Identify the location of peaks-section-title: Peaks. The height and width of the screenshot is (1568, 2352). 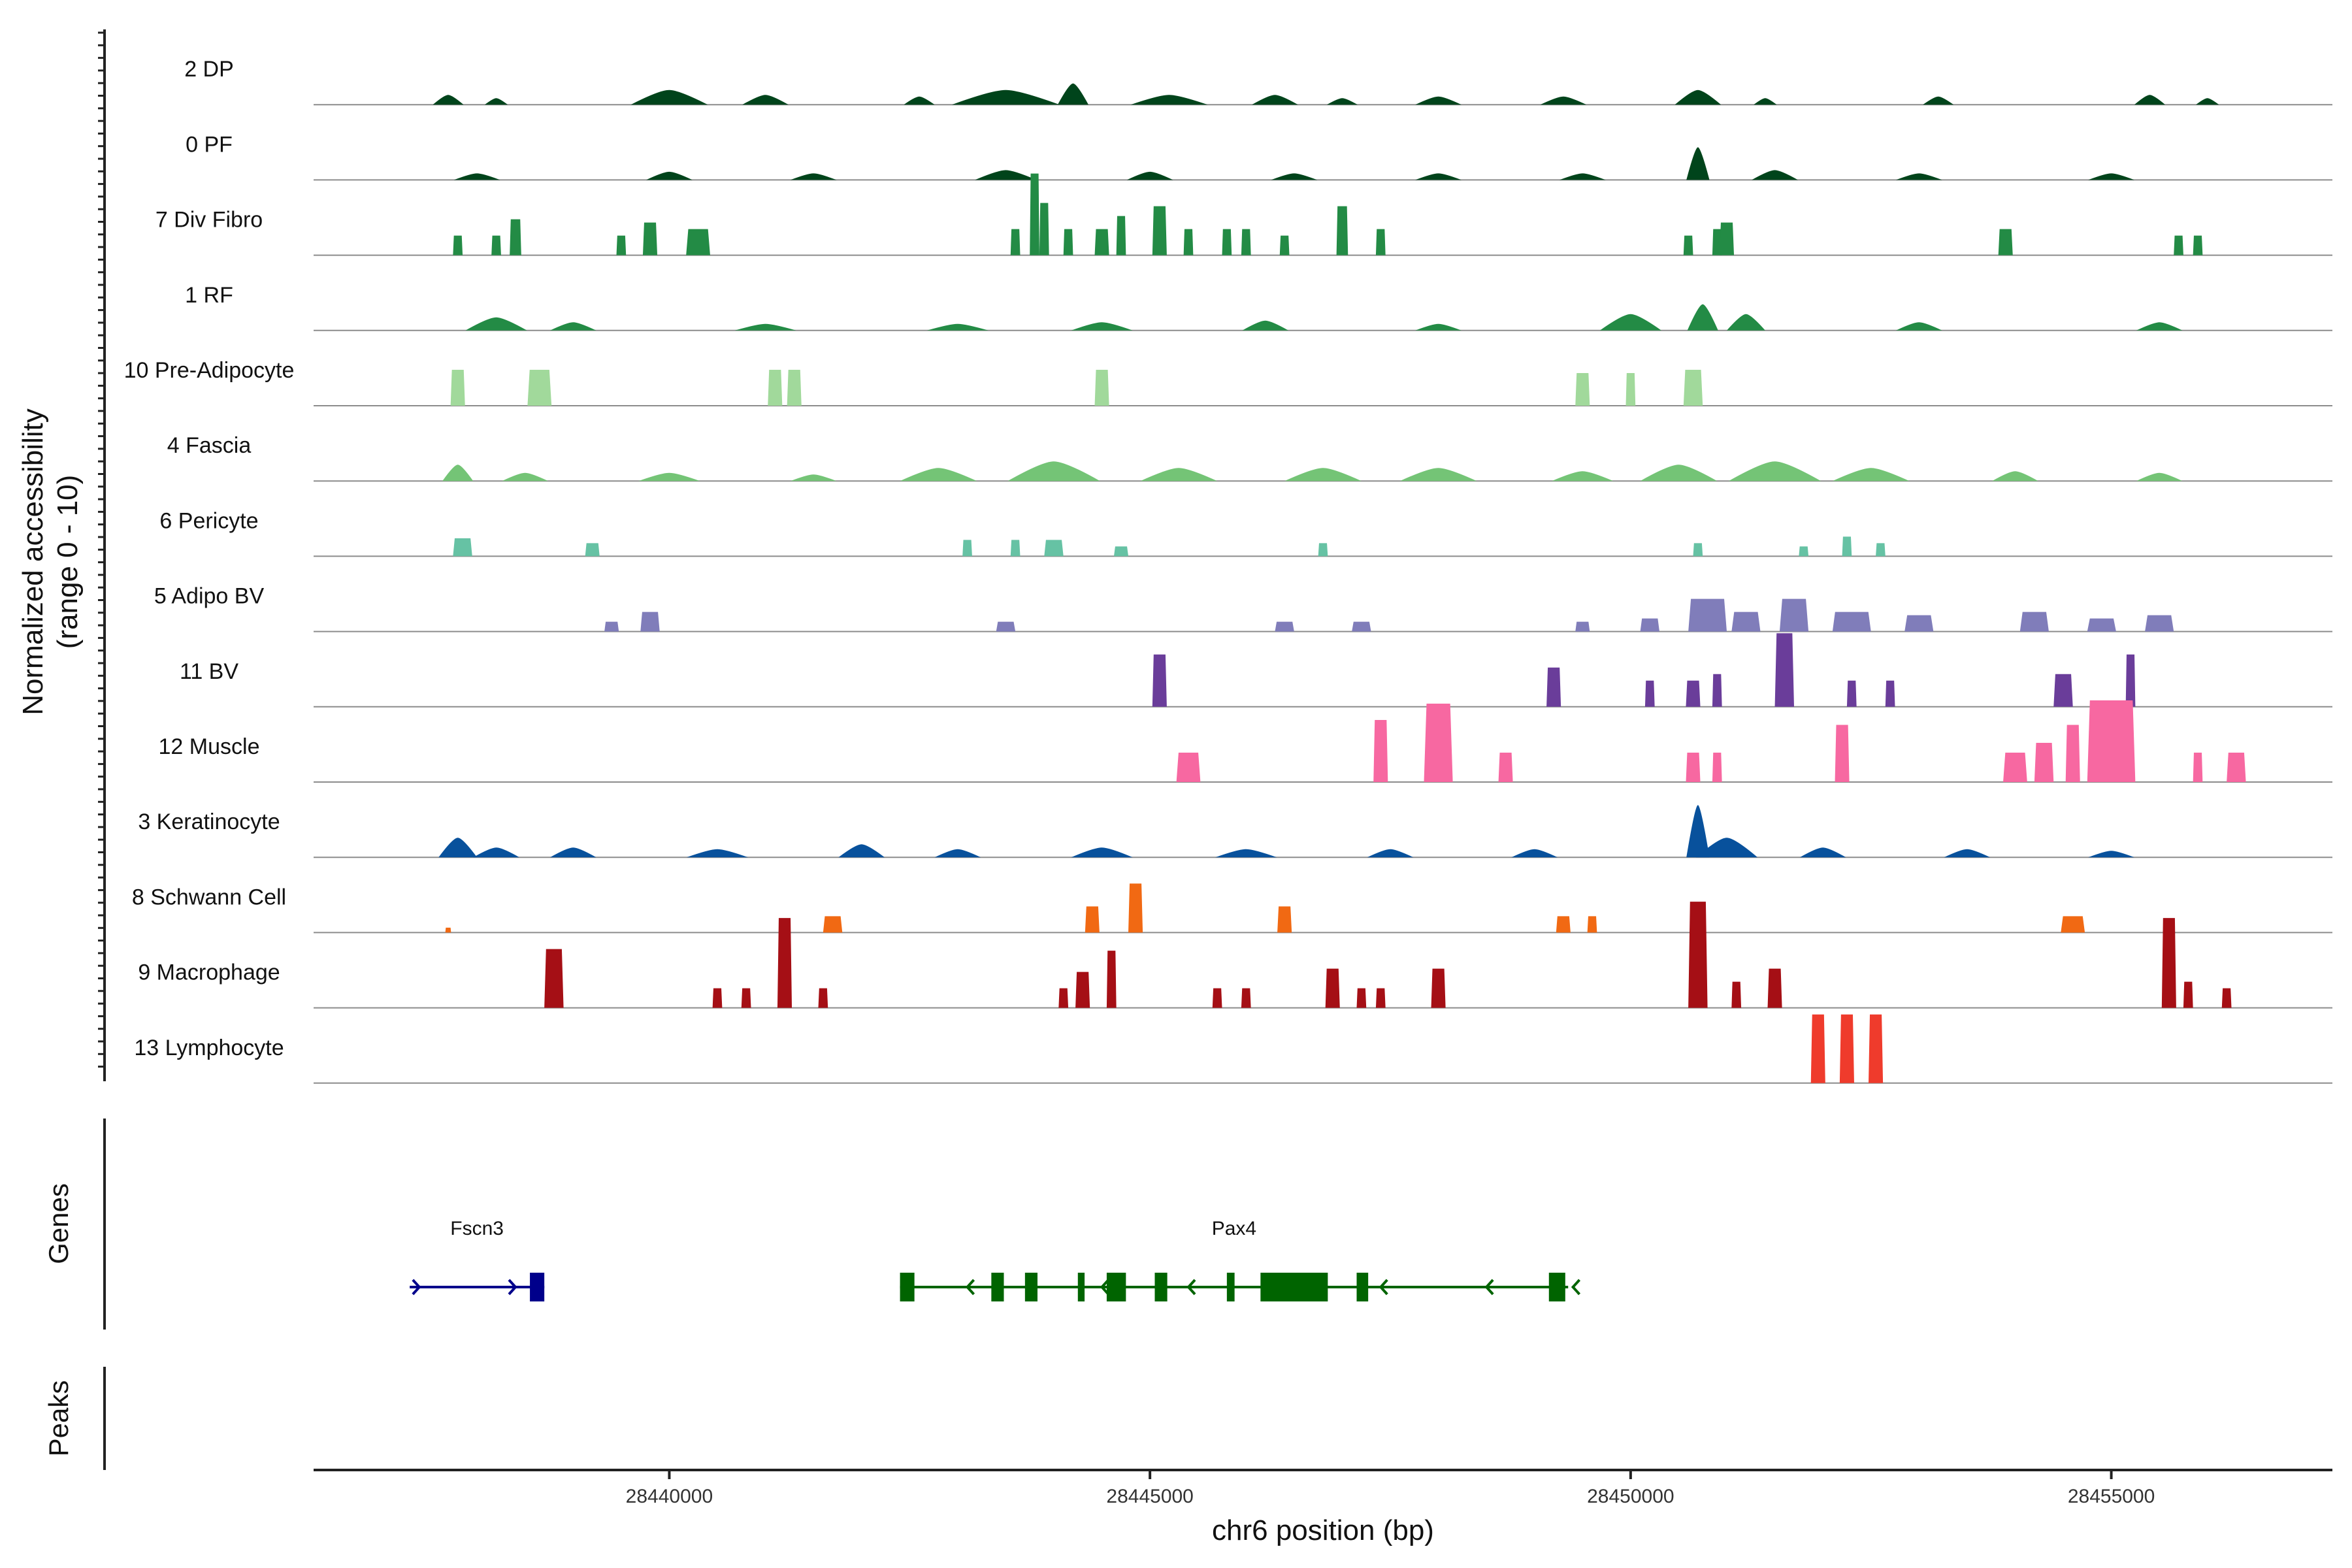
(58, 1418).